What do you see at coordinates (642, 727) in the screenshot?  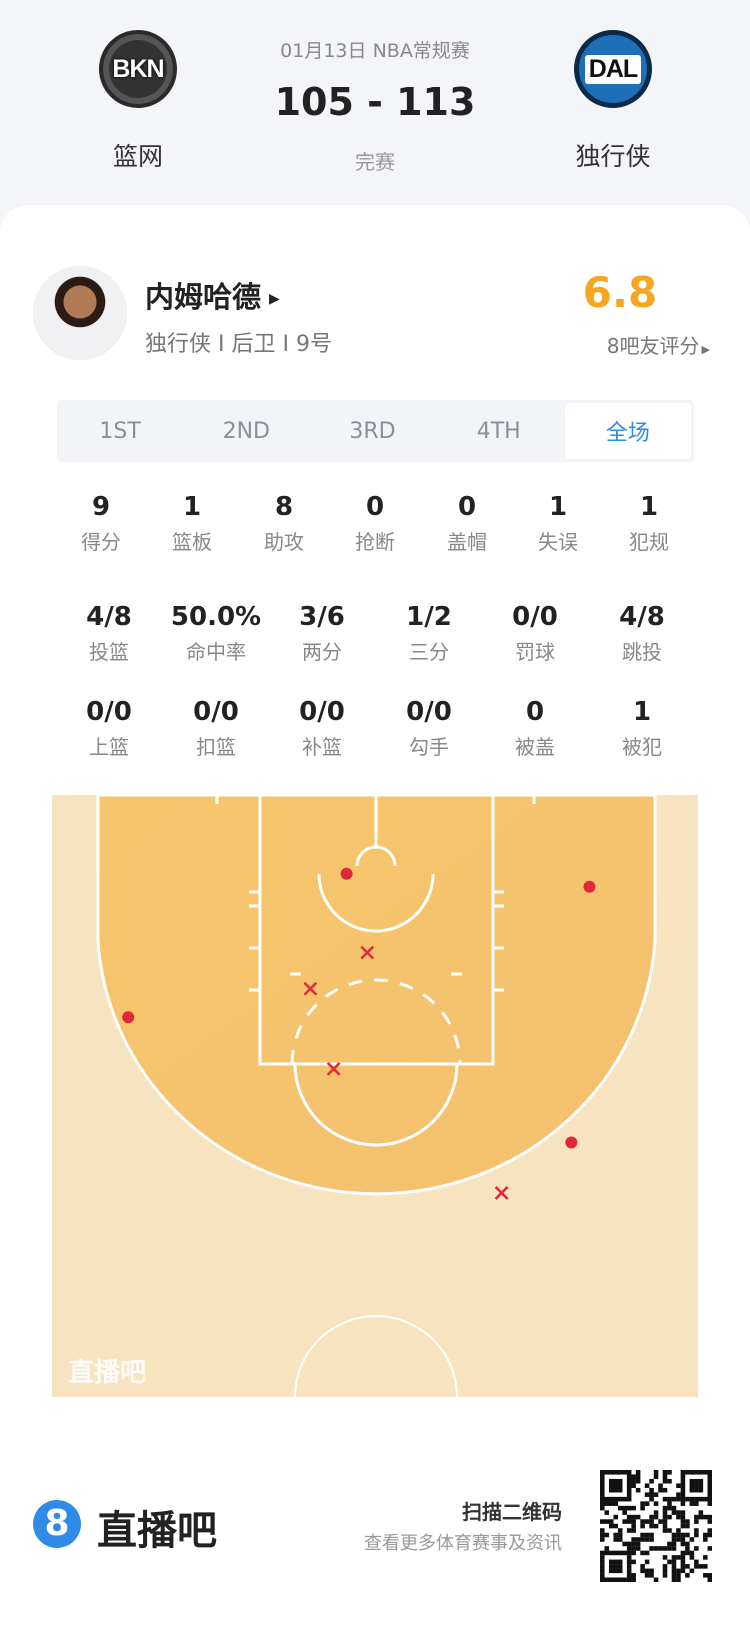 I see `stat-stats-row3: 1 被犯` at bounding box center [642, 727].